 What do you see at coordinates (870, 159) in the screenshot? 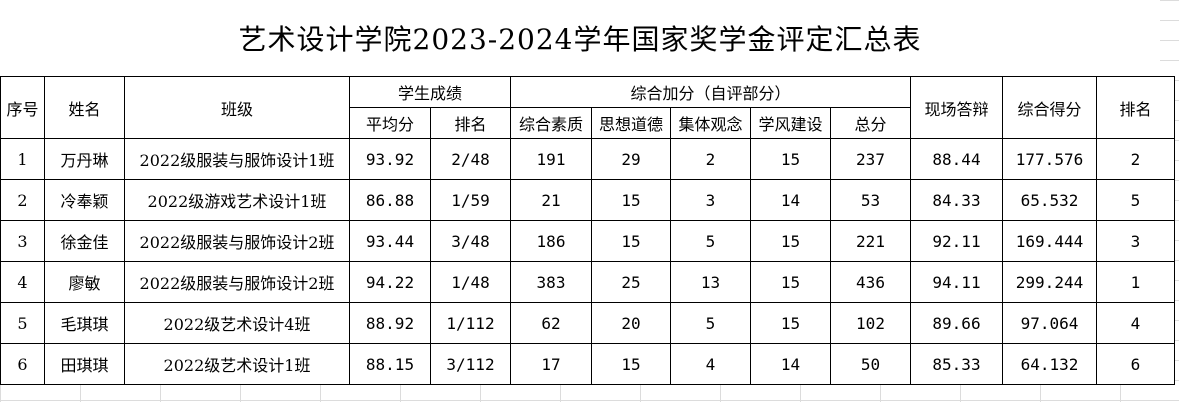
I see `cell-bonus-total: 237` at bounding box center [870, 159].